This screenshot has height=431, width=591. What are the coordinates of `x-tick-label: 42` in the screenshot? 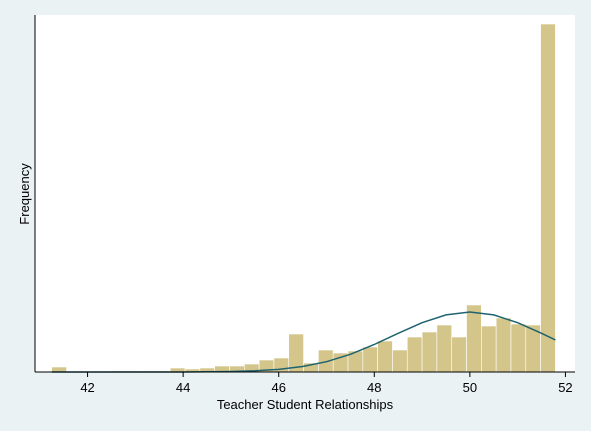 It's located at (87, 387).